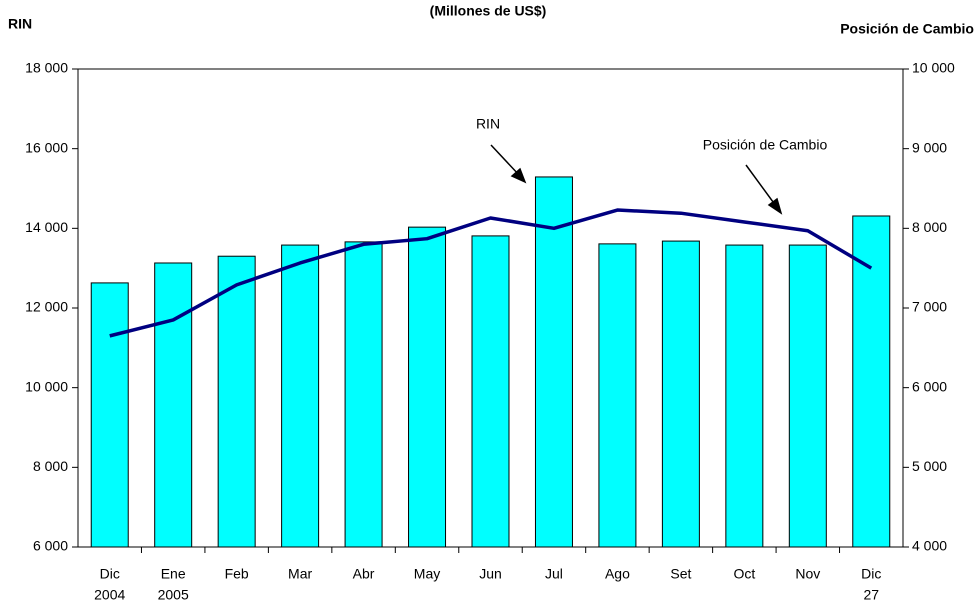 The width and height of the screenshot is (978, 604). Describe the element at coordinates (929, 386) in the screenshot. I see `y2-tick-label: 6 000` at that location.